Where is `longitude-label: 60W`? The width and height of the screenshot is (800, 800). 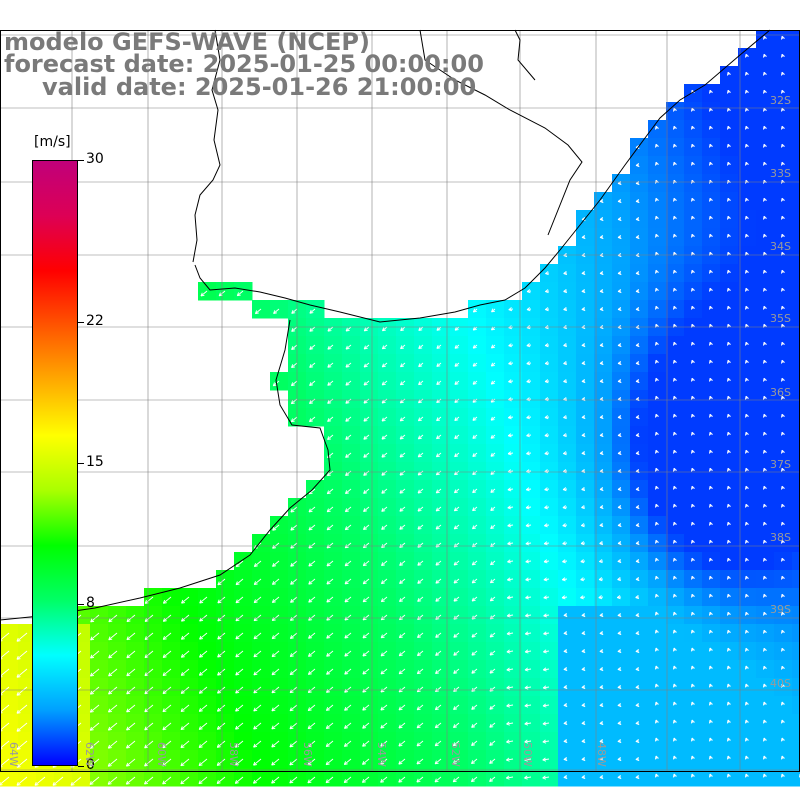 longitude-label: 60W is located at coordinates (161, 754).